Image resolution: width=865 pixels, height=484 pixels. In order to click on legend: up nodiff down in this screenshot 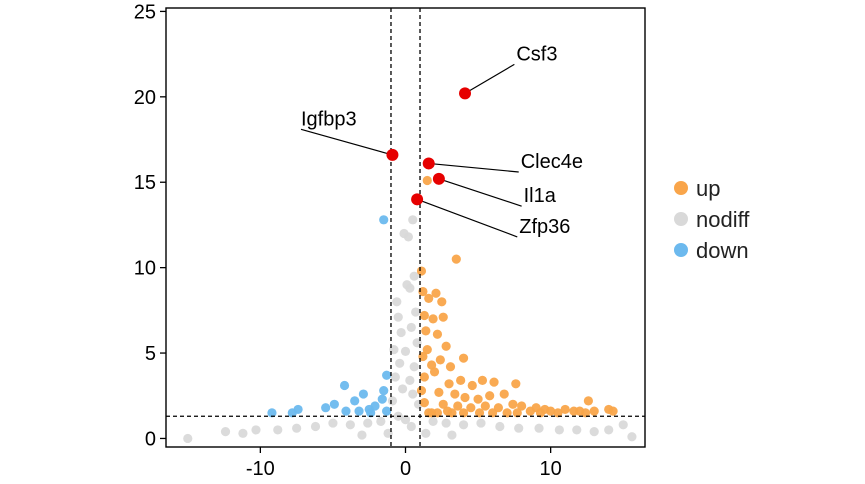, I will do `click(712, 219)`.